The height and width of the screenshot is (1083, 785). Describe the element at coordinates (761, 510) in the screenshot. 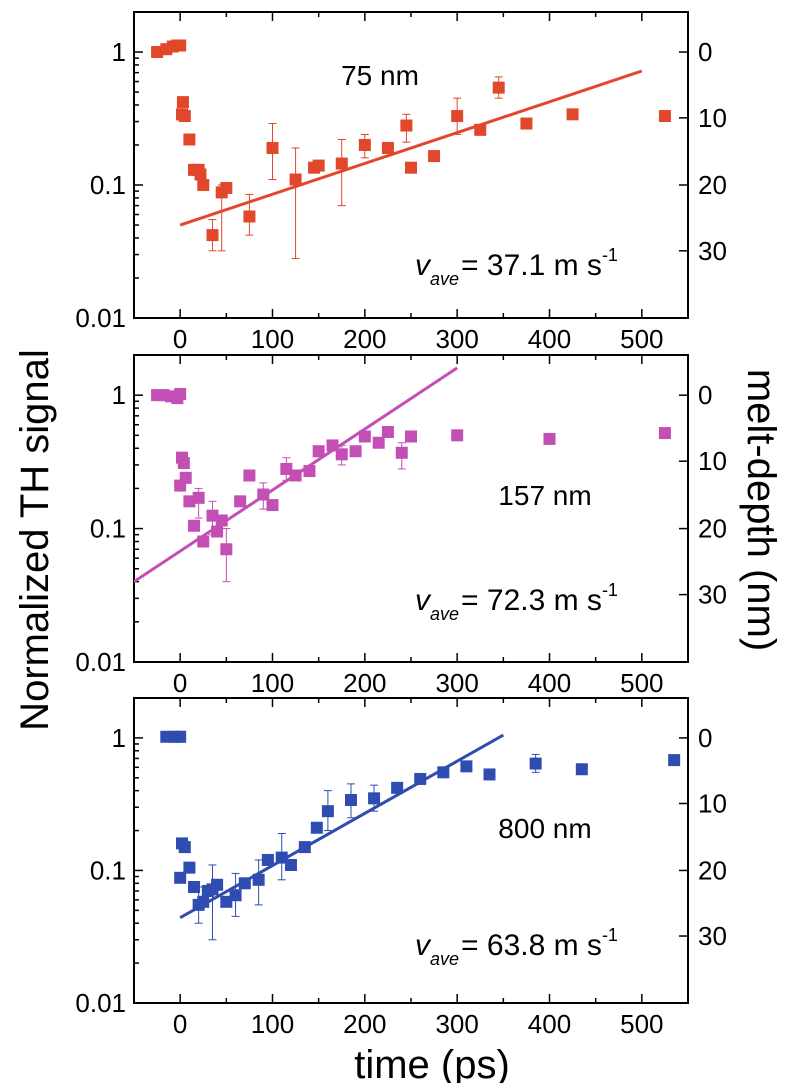

I see `right-axis-label: melt-depth (nm)` at that location.